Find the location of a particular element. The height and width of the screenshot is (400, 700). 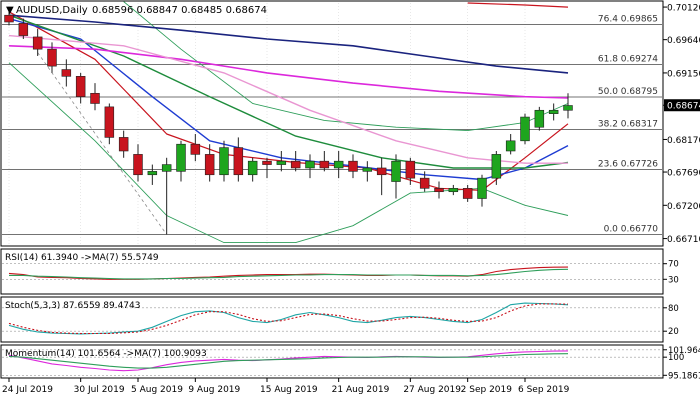

fib-label-1: 61.8 0.69274 is located at coordinates (628, 60).